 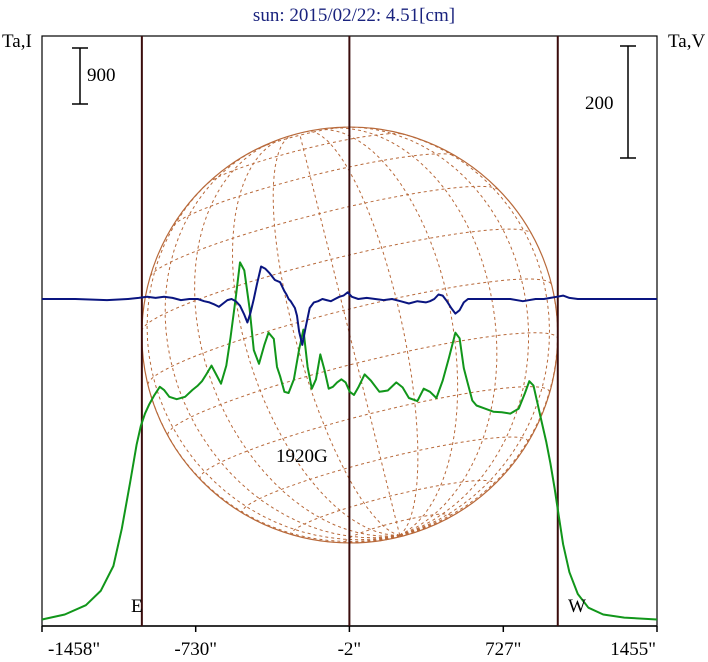 What do you see at coordinates (599, 103) in the screenshot?
I see `polarization-scale-label: 200` at bounding box center [599, 103].